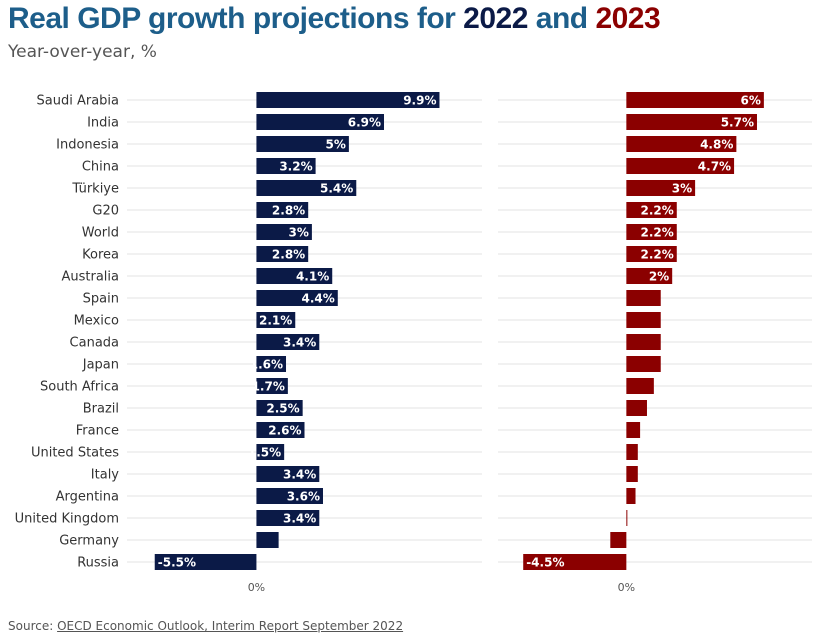  Describe the element at coordinates (90, 277) in the screenshot. I see `category-label: Australia` at that location.